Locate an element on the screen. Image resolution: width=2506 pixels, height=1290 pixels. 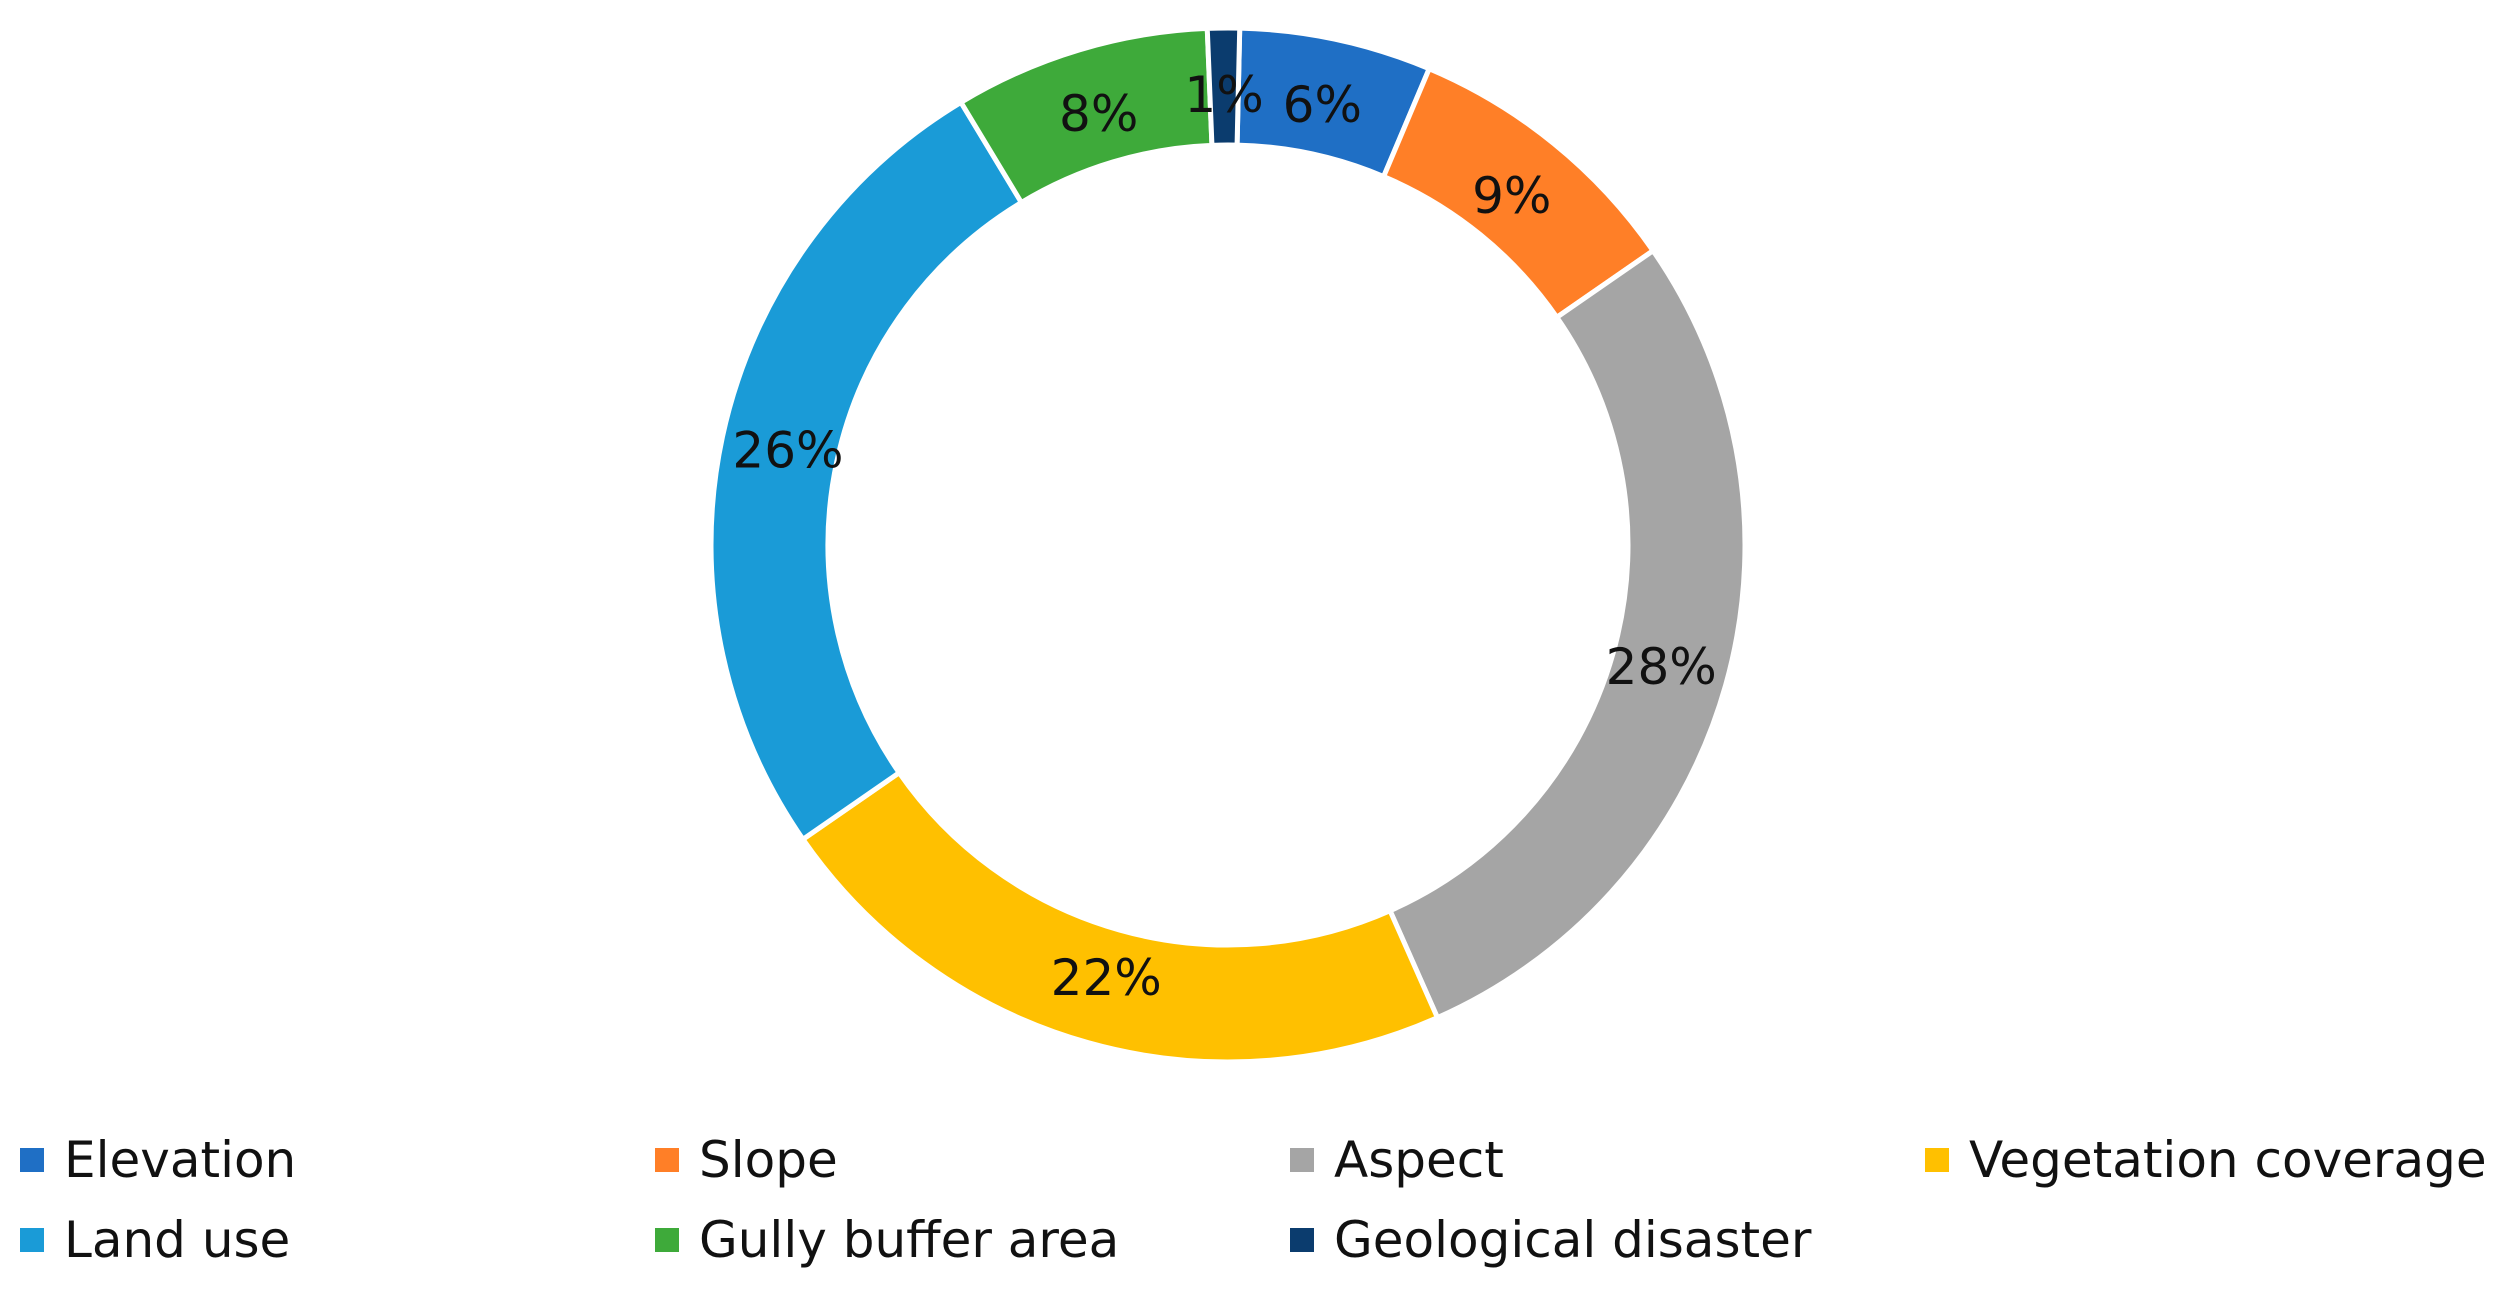
slice-aspect is located at coordinates (1567, 634).